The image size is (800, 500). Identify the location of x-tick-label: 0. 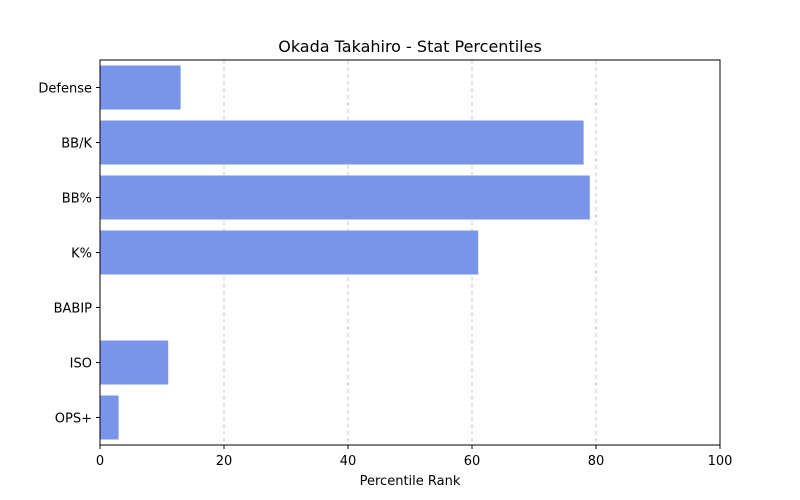
(100, 461).